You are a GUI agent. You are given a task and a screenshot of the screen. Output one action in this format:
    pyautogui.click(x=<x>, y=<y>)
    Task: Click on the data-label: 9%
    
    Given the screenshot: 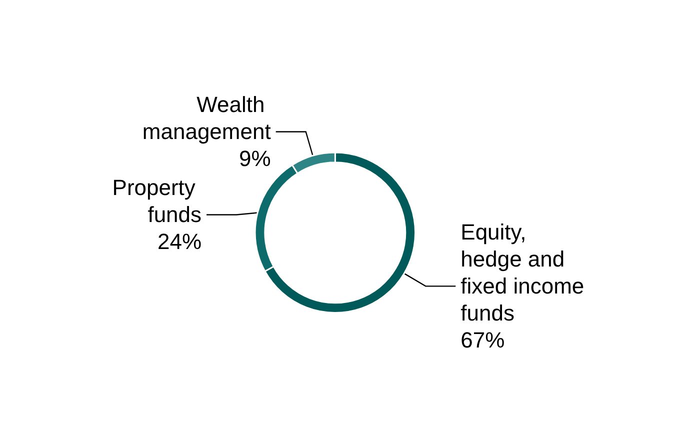 What is the action you would take?
    pyautogui.click(x=255, y=159)
    